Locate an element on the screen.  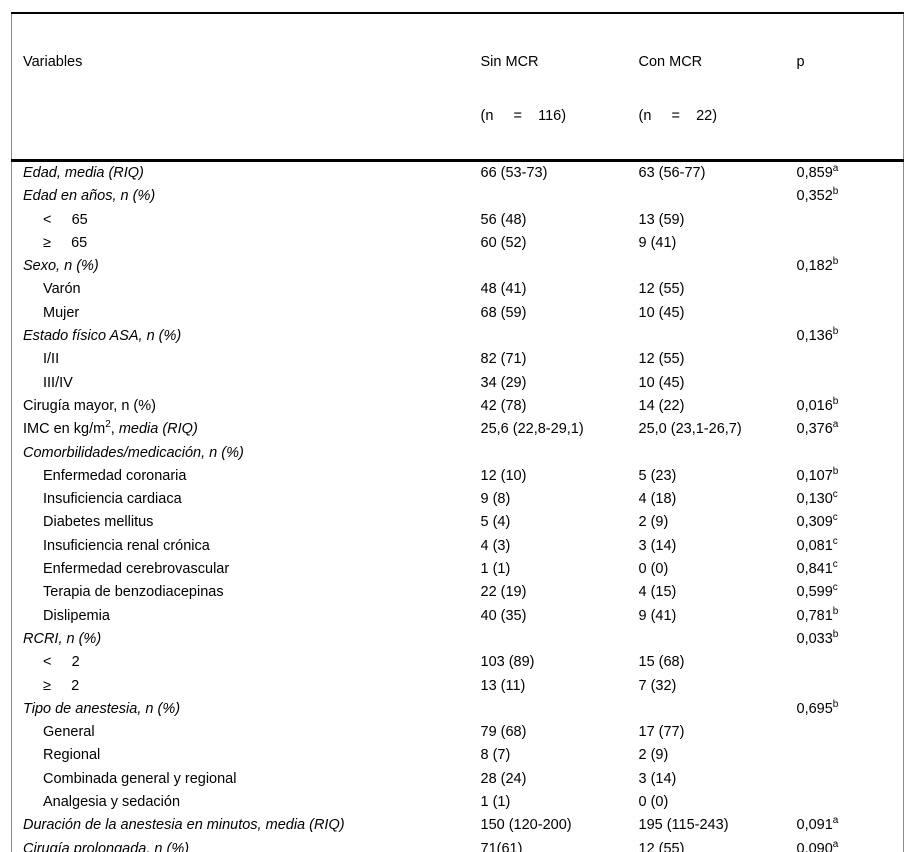
p-value: 0,695b is located at coordinates (817, 708).